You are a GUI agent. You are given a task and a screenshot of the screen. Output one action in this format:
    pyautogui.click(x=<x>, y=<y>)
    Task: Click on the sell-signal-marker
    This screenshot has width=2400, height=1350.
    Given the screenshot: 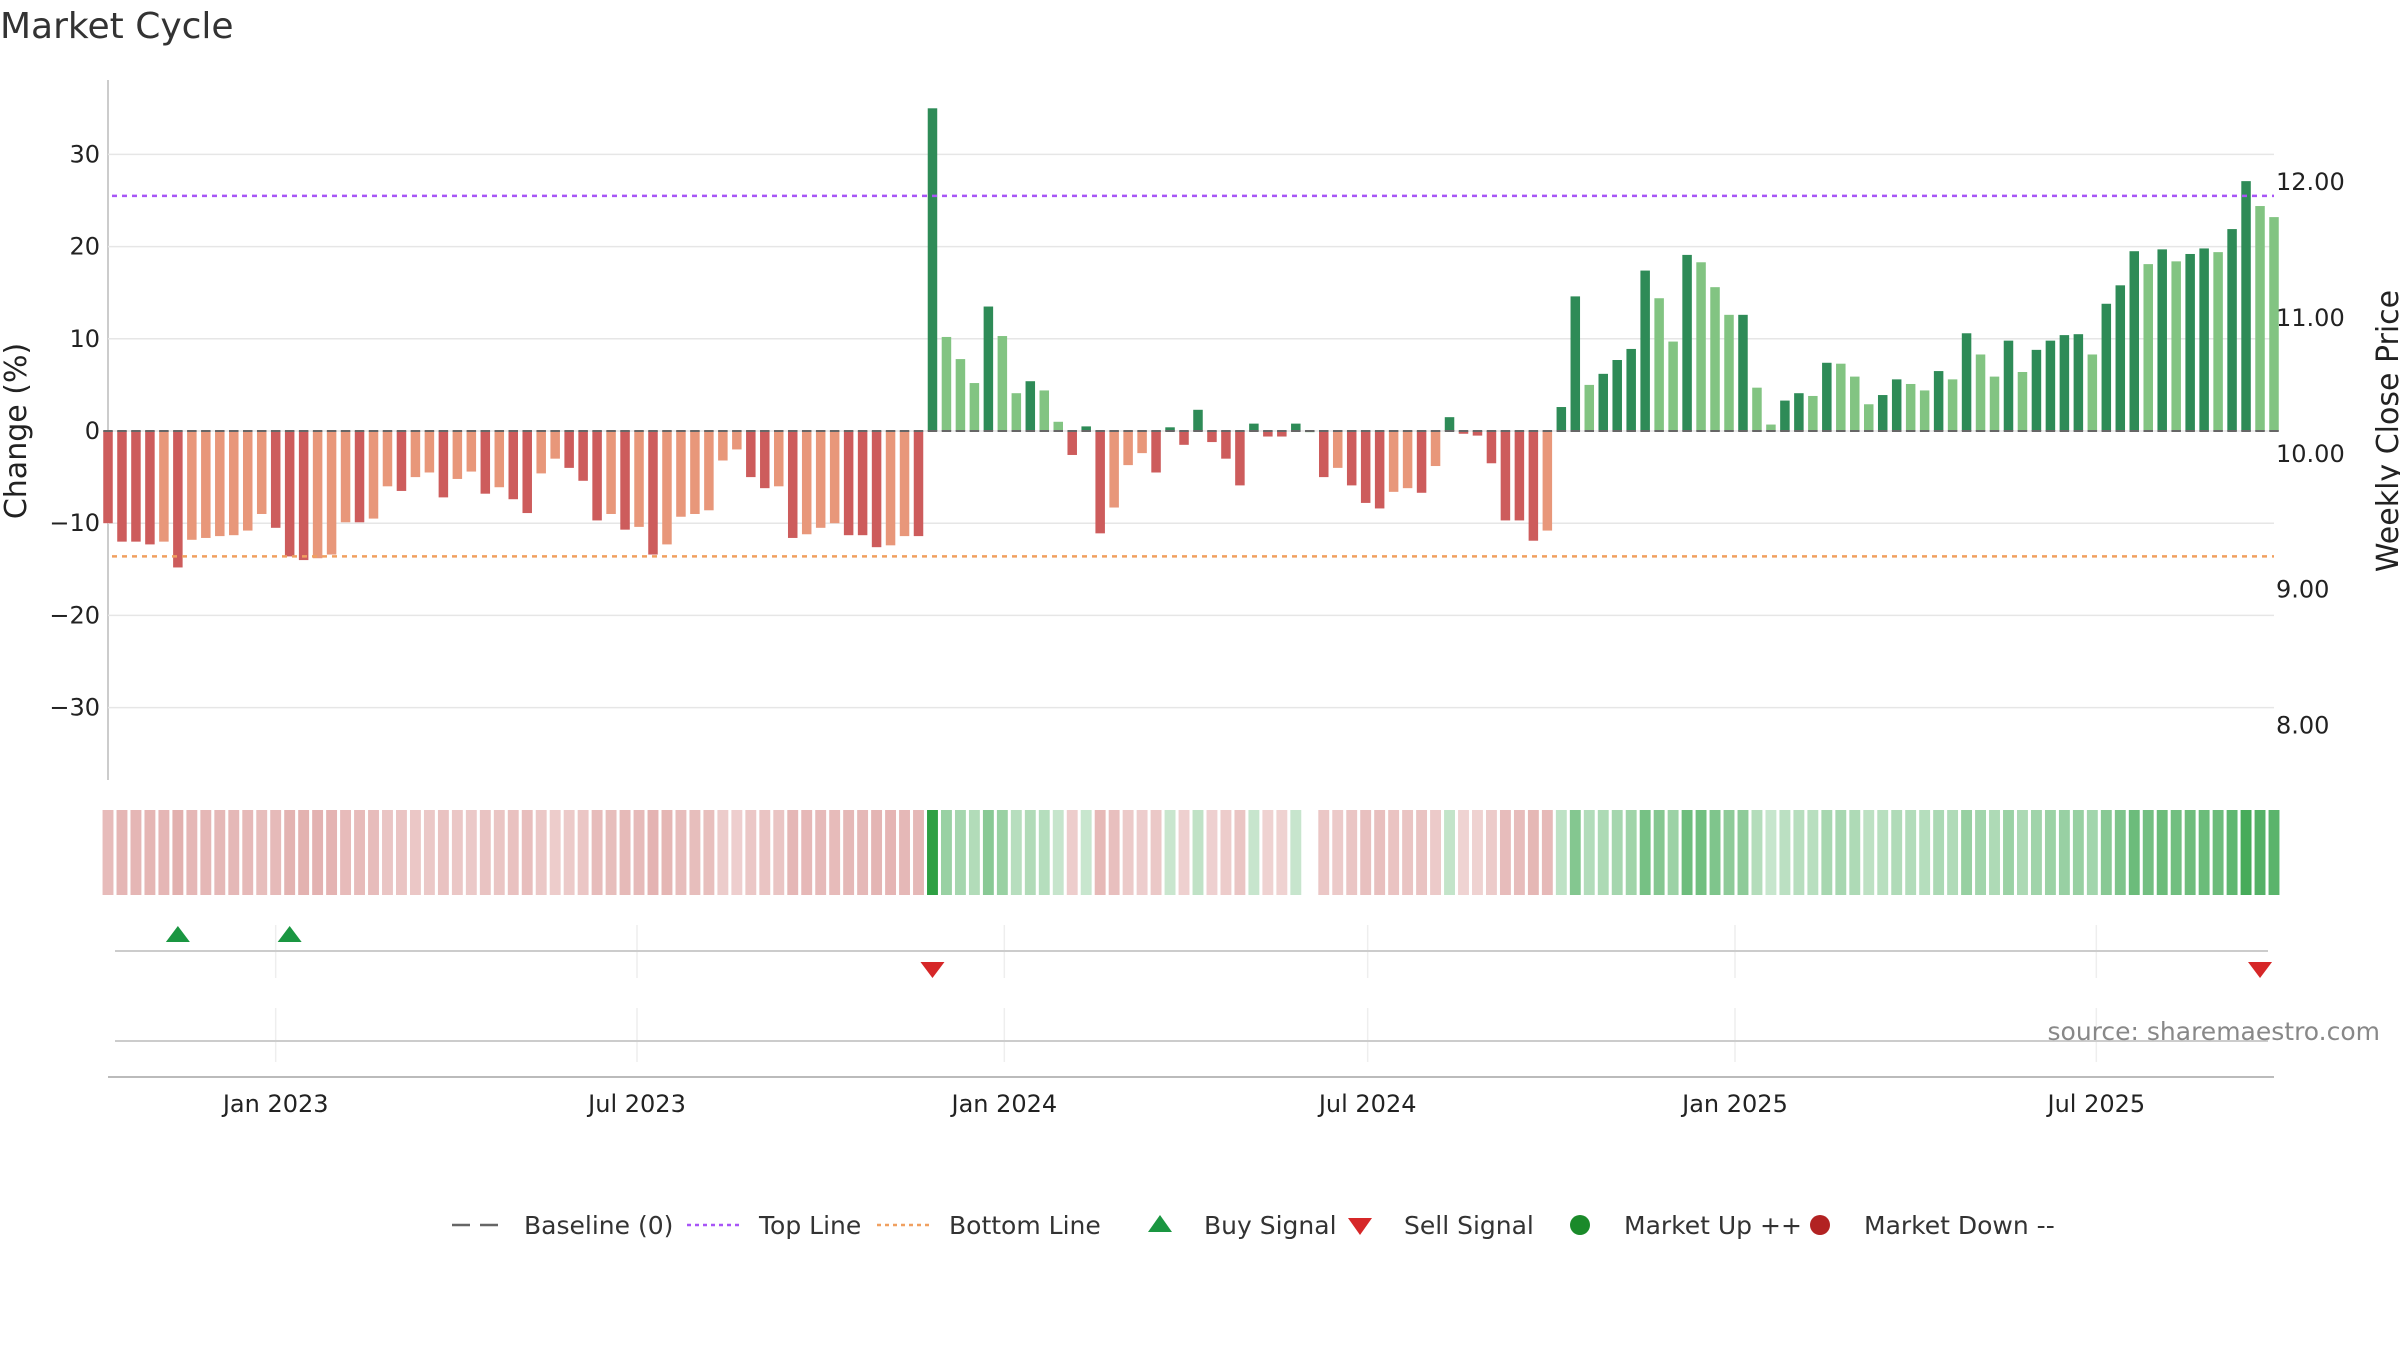 What is the action you would take?
    pyautogui.click(x=2260, y=970)
    